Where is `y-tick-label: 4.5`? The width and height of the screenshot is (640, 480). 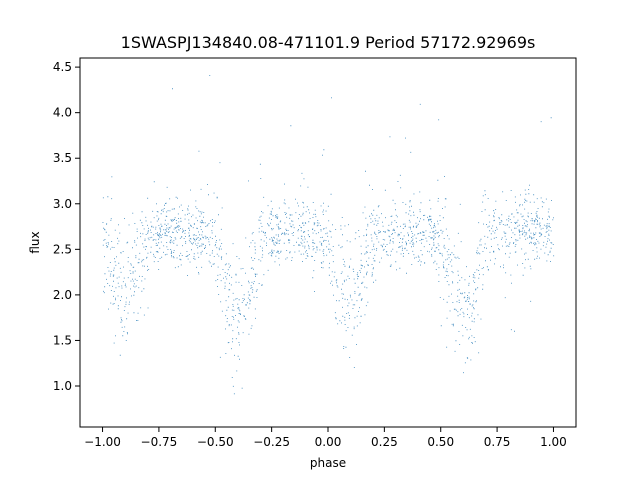 y-tick-label: 4.5 is located at coordinates (62, 67).